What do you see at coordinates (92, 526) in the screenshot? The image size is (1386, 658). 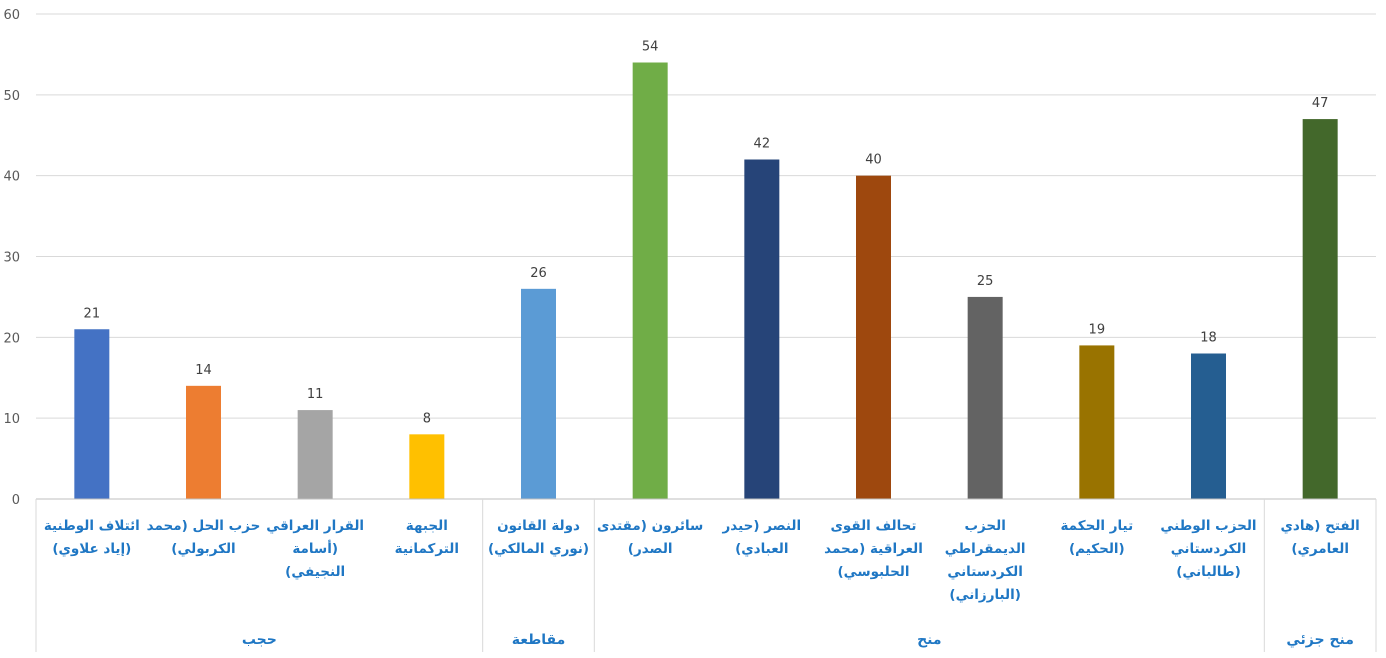 I see `x-tick-label-line: ائتلاف الوطنية` at bounding box center [92, 526].